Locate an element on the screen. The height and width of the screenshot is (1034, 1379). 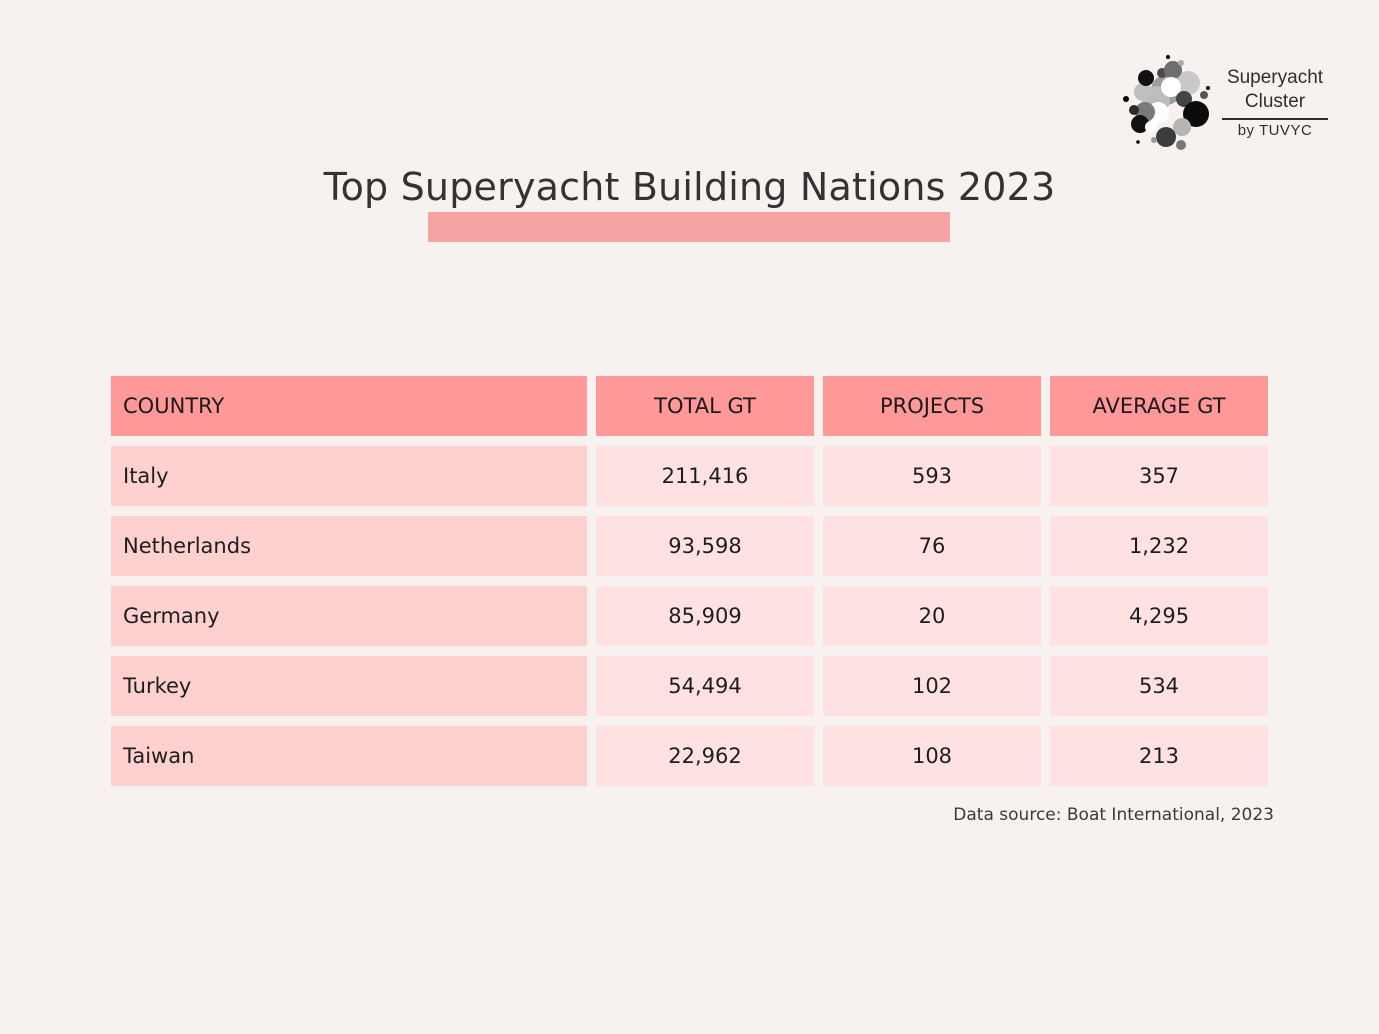
table-cell-total-gt: 93,598 is located at coordinates (705, 546).